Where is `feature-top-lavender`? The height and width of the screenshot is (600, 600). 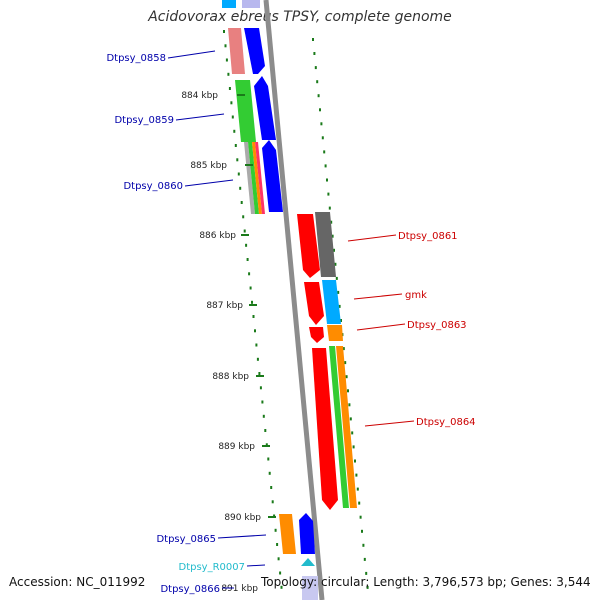 feature-top-lavender is located at coordinates (251, 4).